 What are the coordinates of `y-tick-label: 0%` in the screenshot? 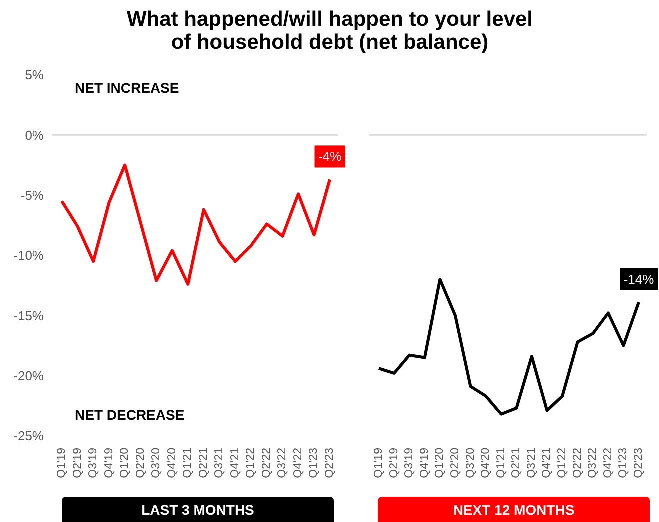 It's located at (34, 135).